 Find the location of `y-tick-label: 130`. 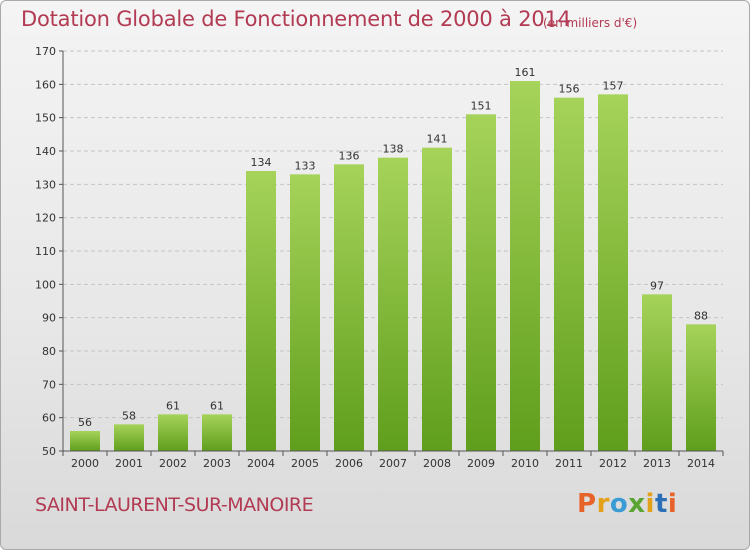

y-tick-label: 130 is located at coordinates (45, 184).